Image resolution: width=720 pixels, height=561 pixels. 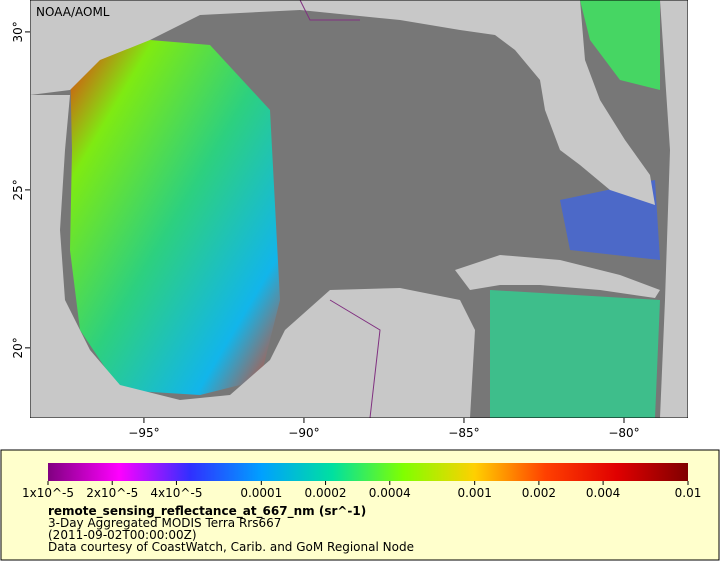 I want to click on colorbar-tick-label: 0.0001, so click(x=261, y=493).